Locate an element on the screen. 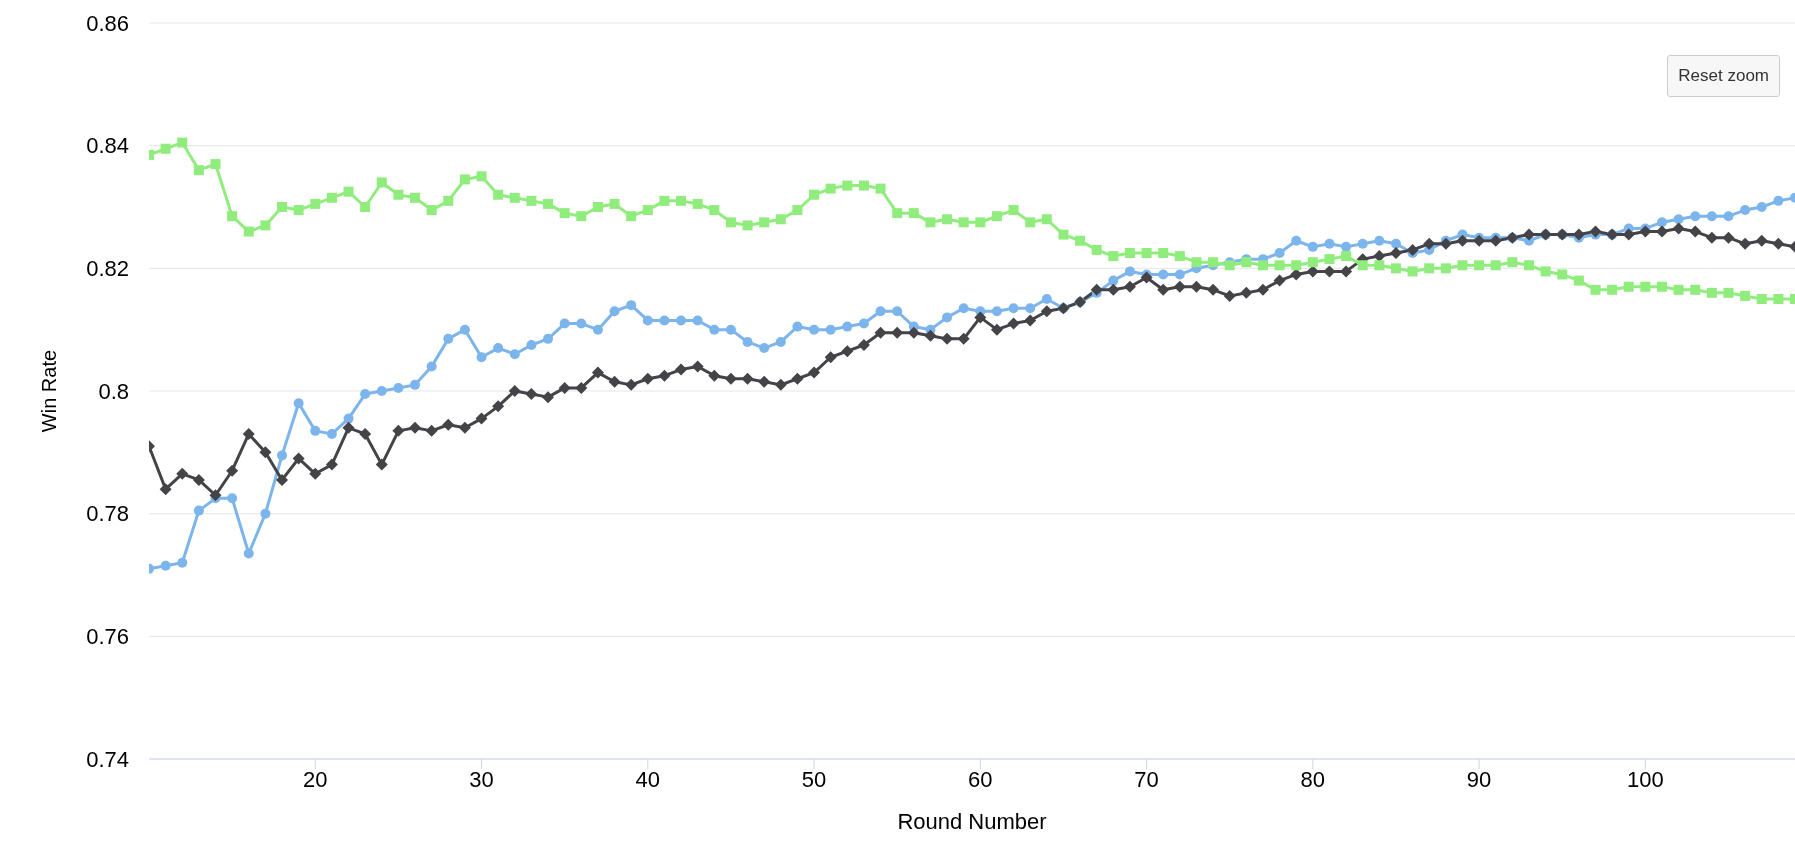 Image resolution: width=1795 pixels, height=865 pixels. x-tick-label: 90 is located at coordinates (1479, 779).